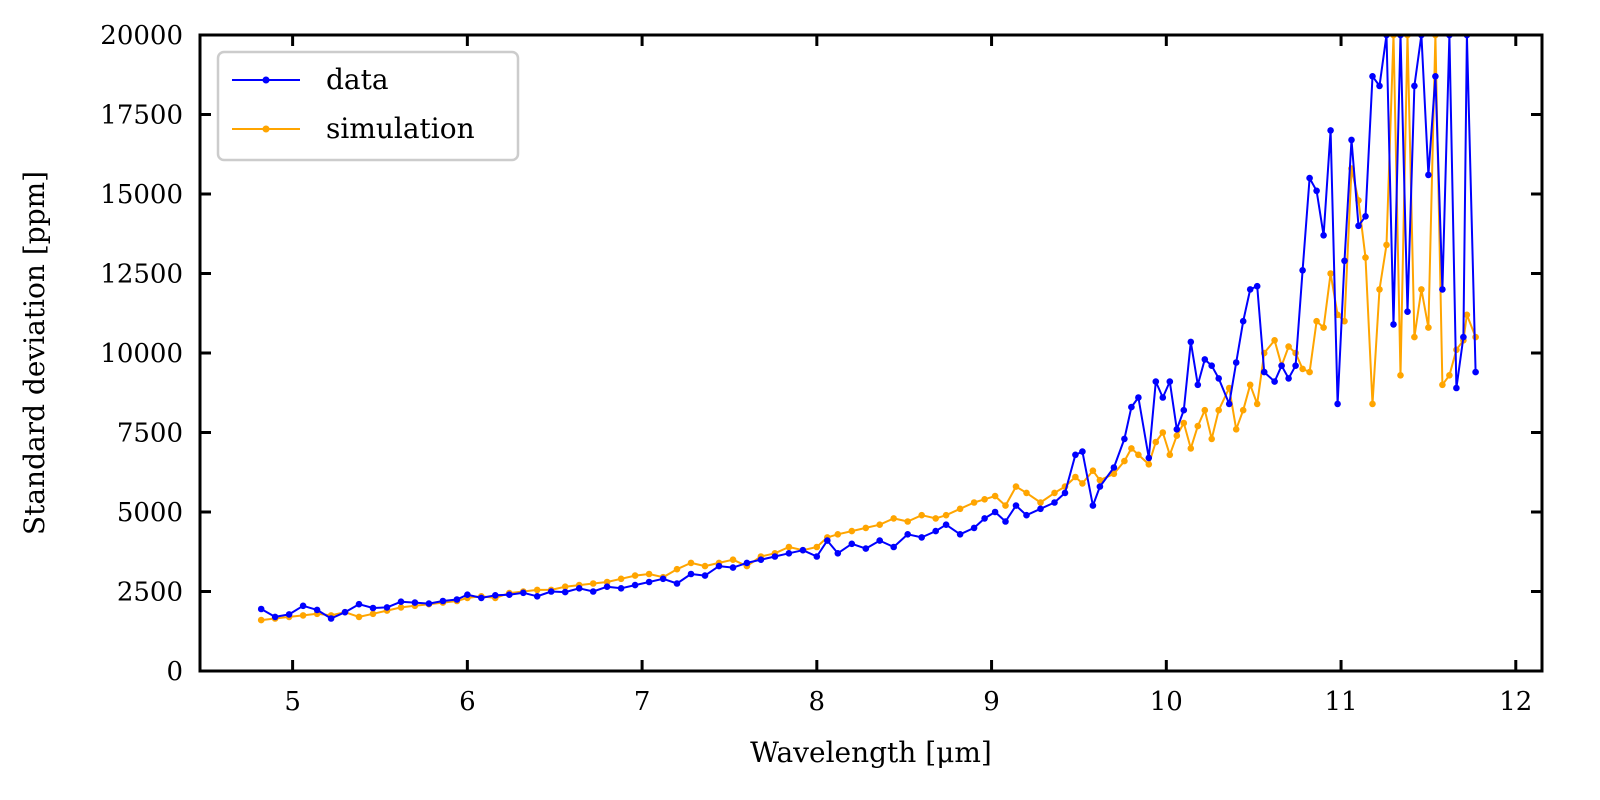 This screenshot has width=1600, height=800. I want to click on x-tick-label: 9, so click(991, 702).